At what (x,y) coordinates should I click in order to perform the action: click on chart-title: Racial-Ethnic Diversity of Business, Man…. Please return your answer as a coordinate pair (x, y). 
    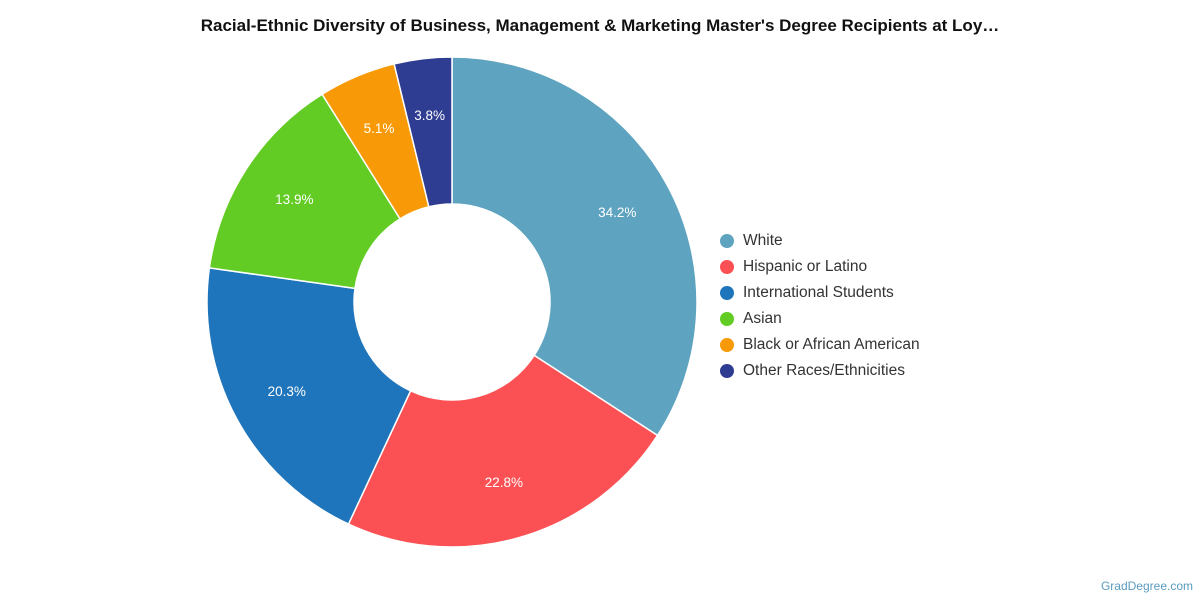
    Looking at the image, I should click on (600, 25).